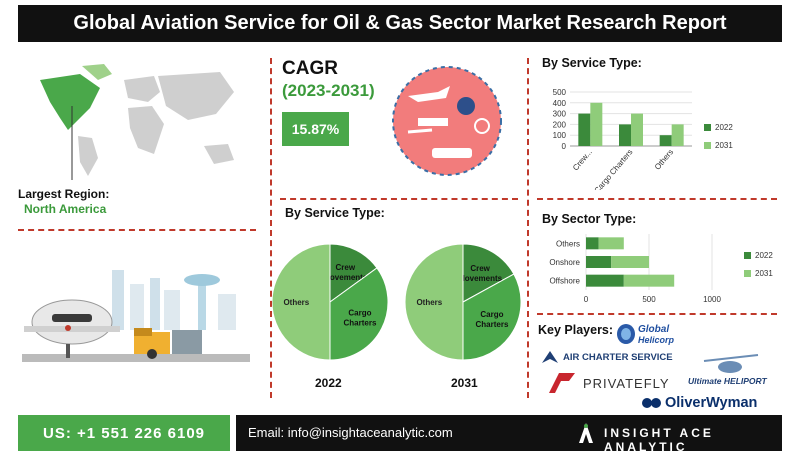  I want to click on footer-email: Email: info@insightaceanalytic.com, so click(350, 432).